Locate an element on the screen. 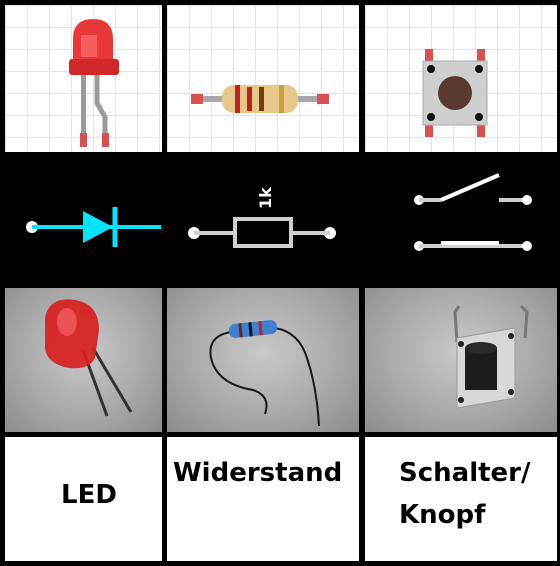  led-photo-cell is located at coordinates (83, 360).